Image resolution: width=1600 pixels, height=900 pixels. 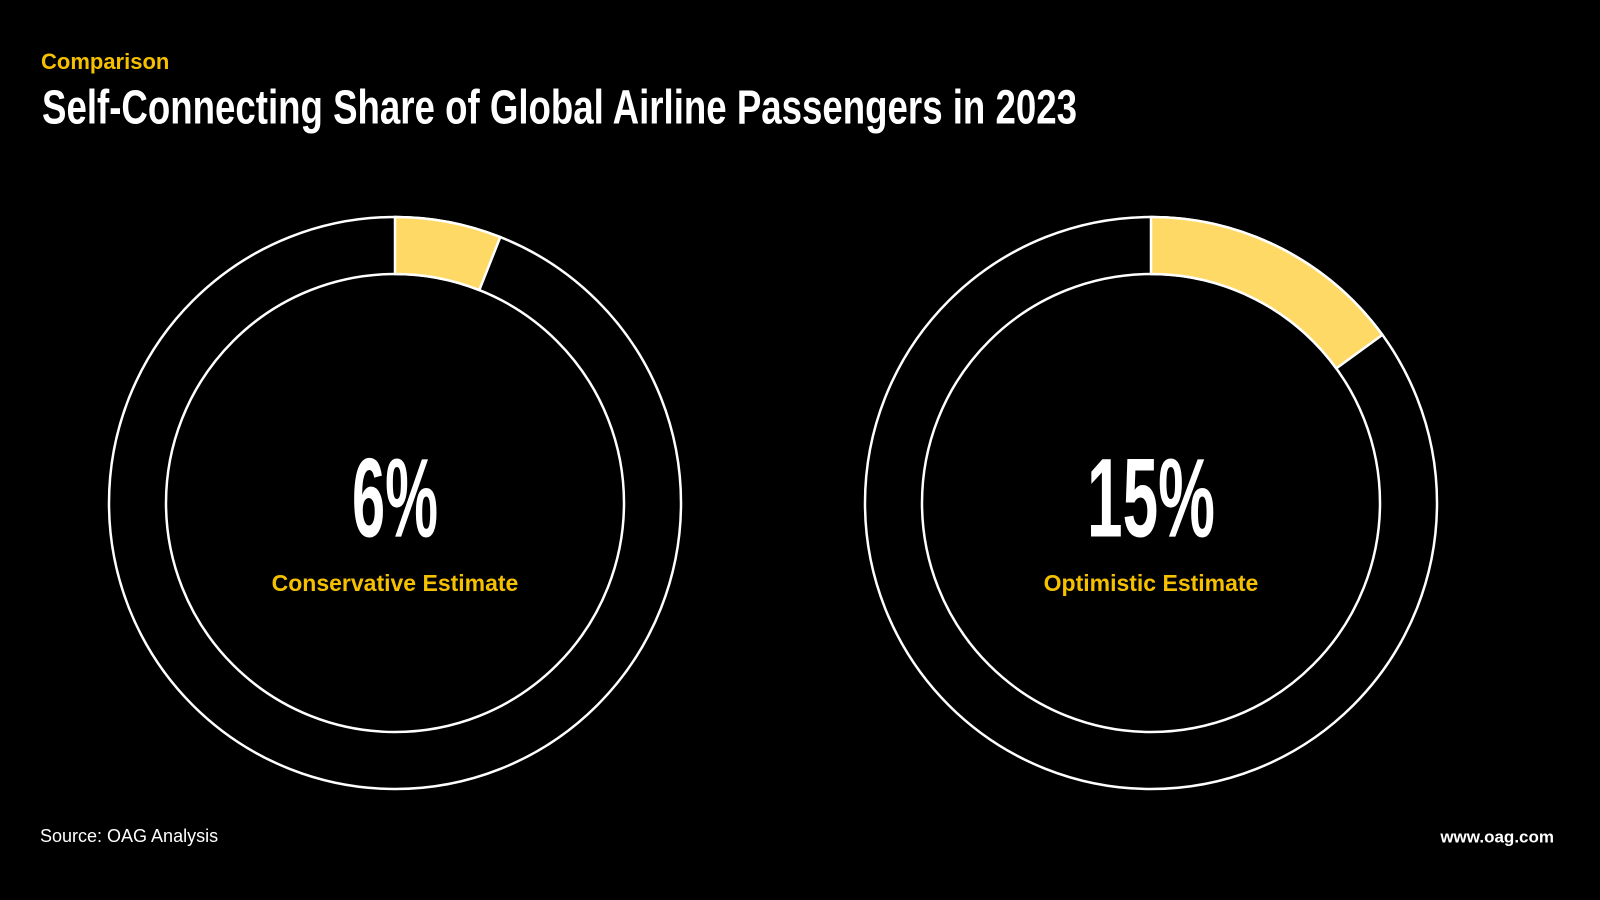 What do you see at coordinates (1151, 583) in the screenshot?
I see `category-label: Optimistic Estimate` at bounding box center [1151, 583].